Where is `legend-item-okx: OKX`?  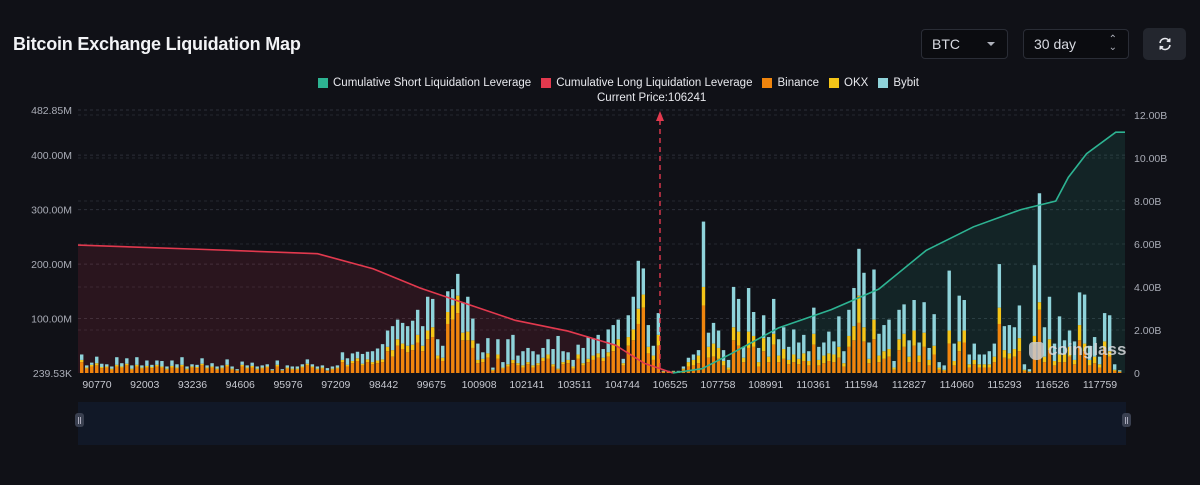 legend-item-okx: OKX is located at coordinates (848, 83).